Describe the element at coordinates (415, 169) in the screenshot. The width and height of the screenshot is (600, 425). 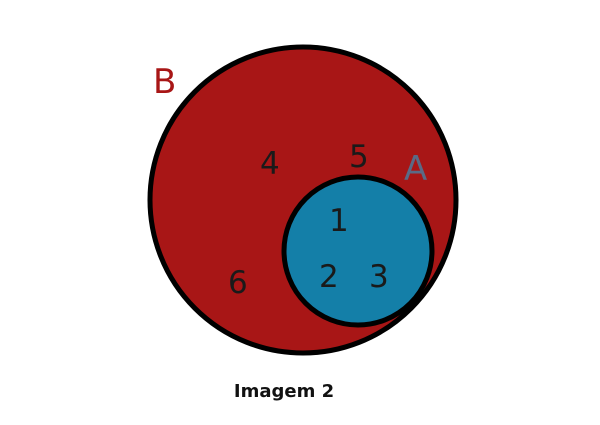
I see `set-a-label: A` at that location.